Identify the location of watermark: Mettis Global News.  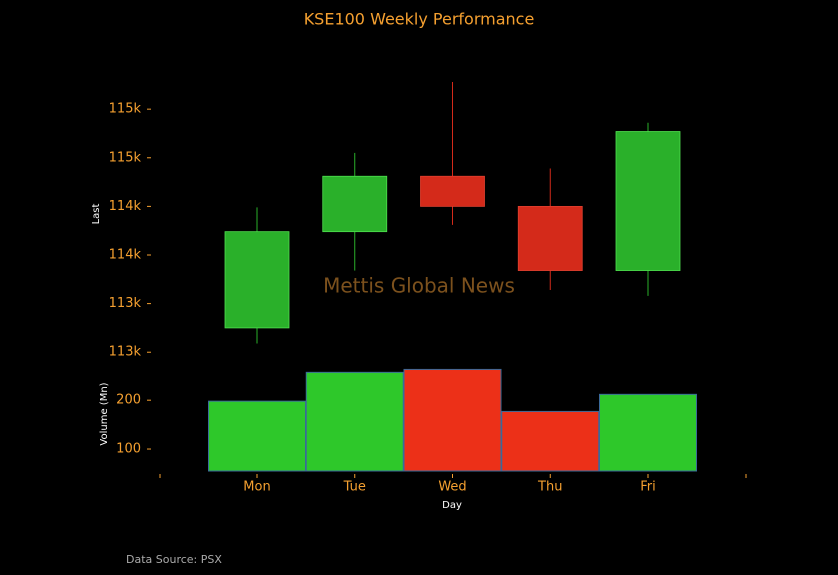
(419, 286).